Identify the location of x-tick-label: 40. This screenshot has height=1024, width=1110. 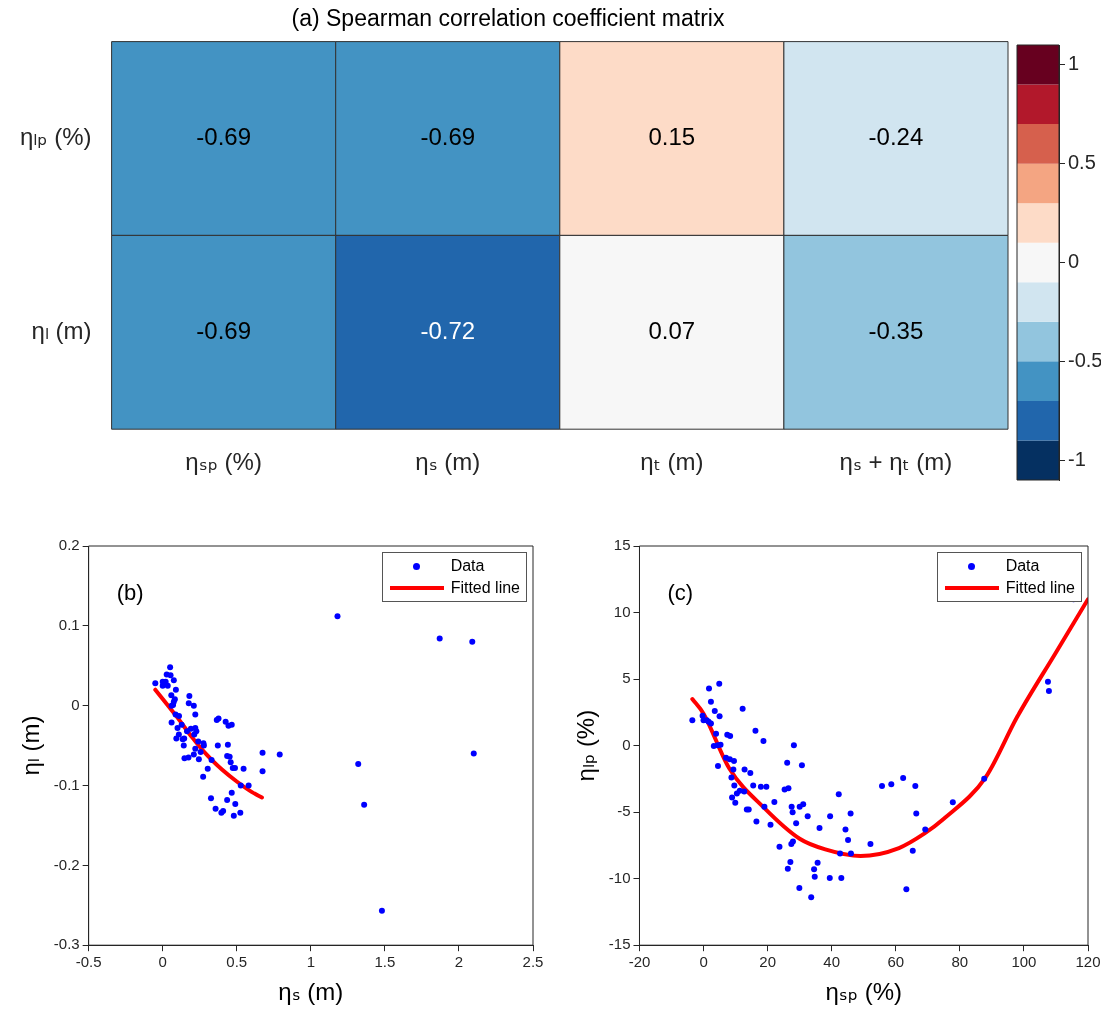
(832, 962).